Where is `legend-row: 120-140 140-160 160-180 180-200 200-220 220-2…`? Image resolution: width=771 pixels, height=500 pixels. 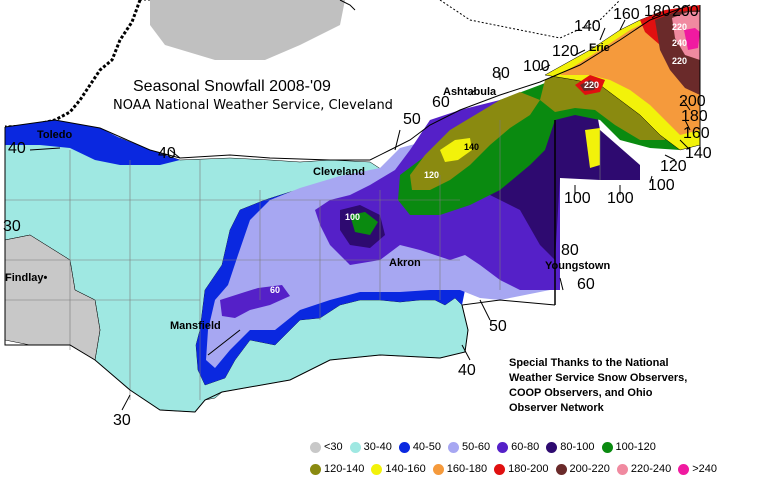 legend-row: 120-140 140-160 160-180 180-200 200-220 220-2… is located at coordinates (540, 469).